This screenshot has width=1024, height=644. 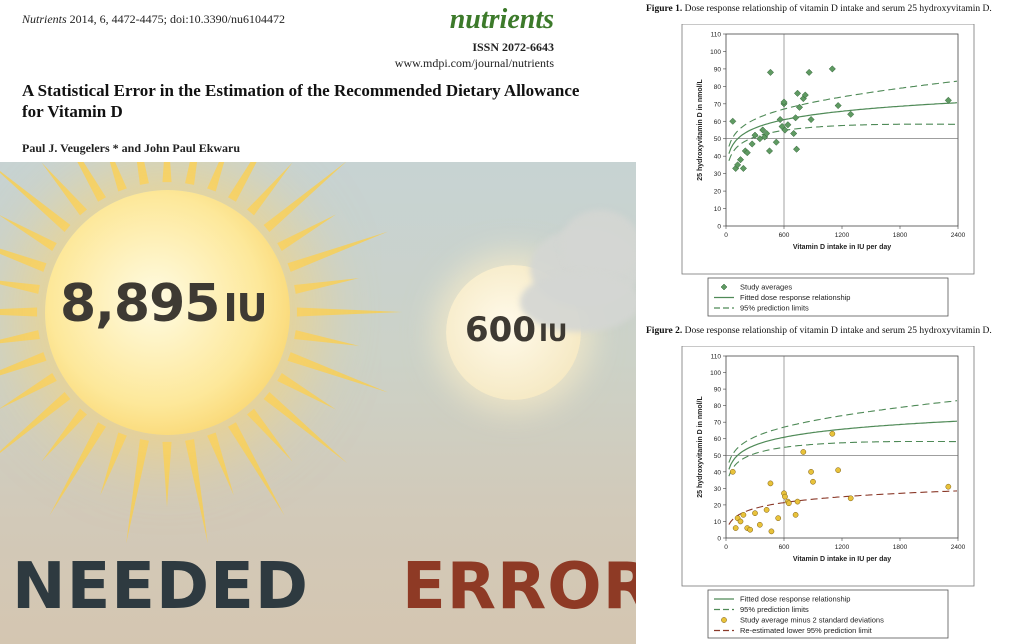 What do you see at coordinates (718, 69) in the screenshot?
I see `y-tick-label: 90` at bounding box center [718, 69].